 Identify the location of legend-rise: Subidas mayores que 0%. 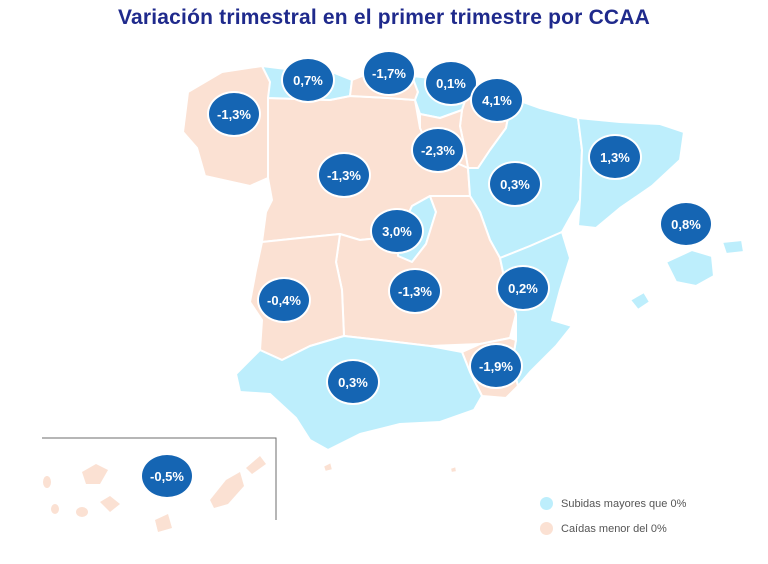
(613, 503).